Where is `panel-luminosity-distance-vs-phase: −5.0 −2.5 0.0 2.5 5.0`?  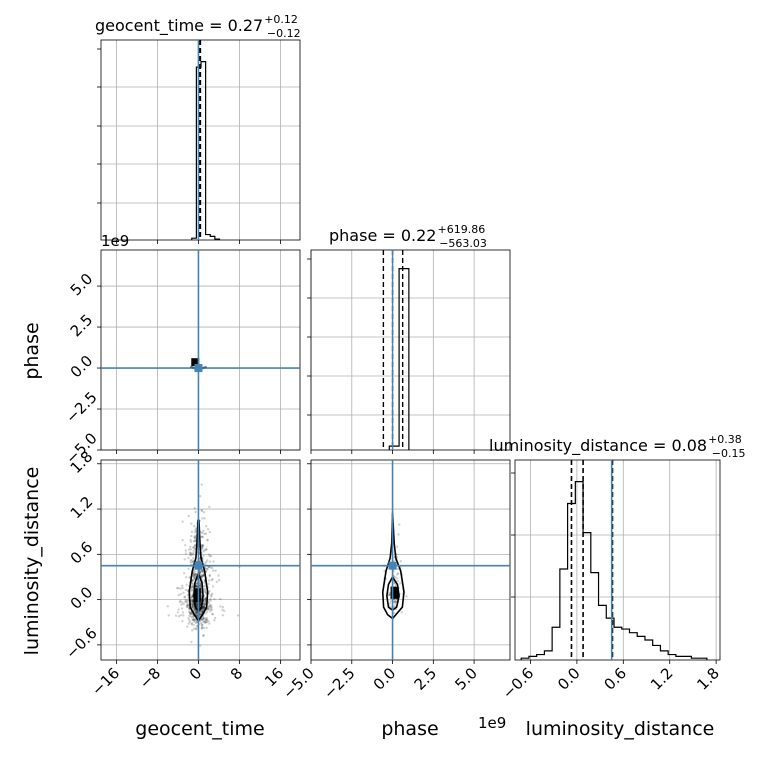
panel-luminosity-distance-vs-phase: −5.0 −2.5 0.0 2.5 5.0 is located at coordinates (395, 581).